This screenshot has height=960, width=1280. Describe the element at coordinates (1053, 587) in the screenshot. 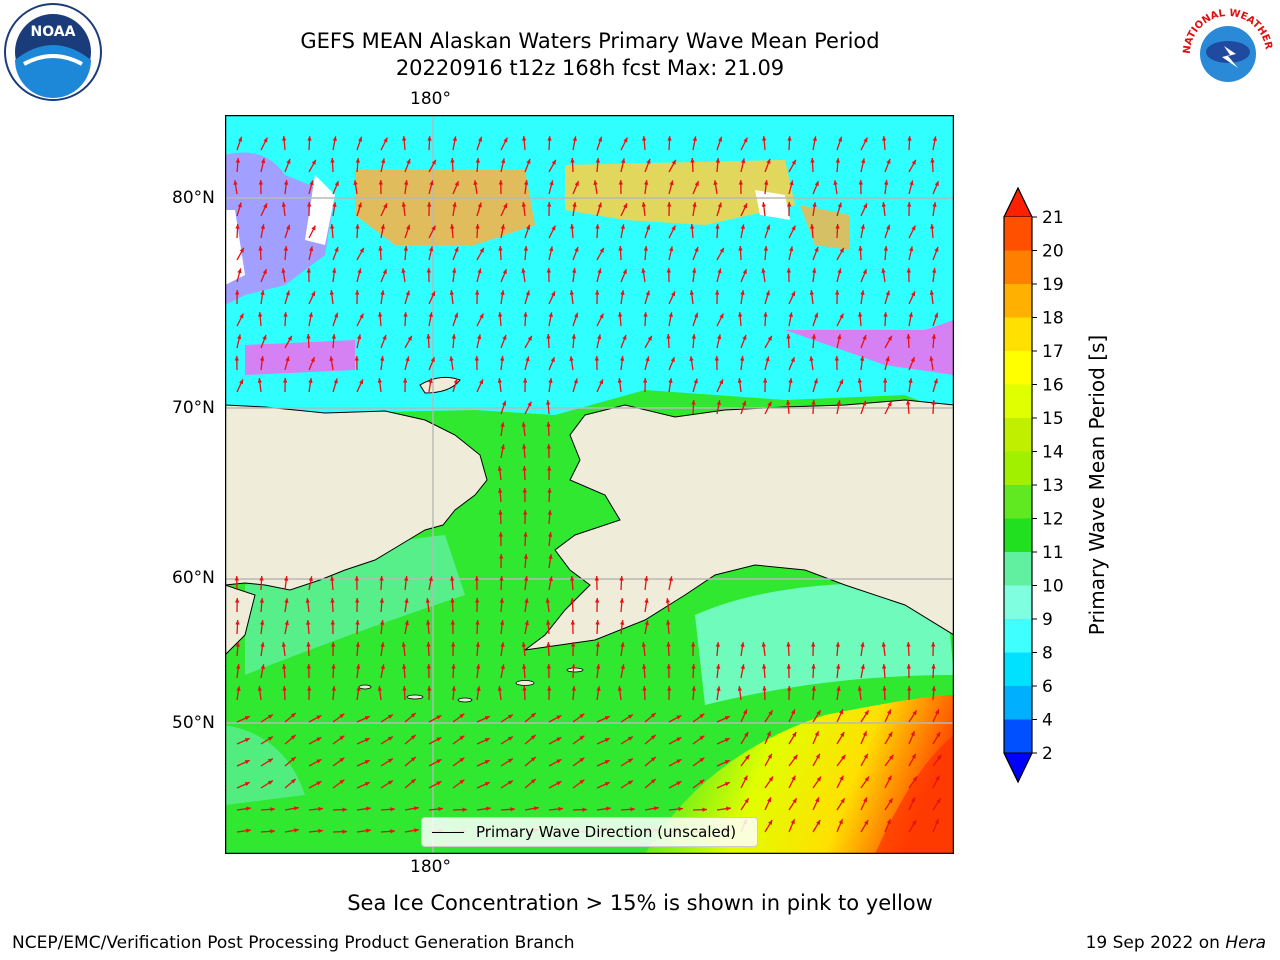

I see `colorbar-tick-label: 10` at that location.